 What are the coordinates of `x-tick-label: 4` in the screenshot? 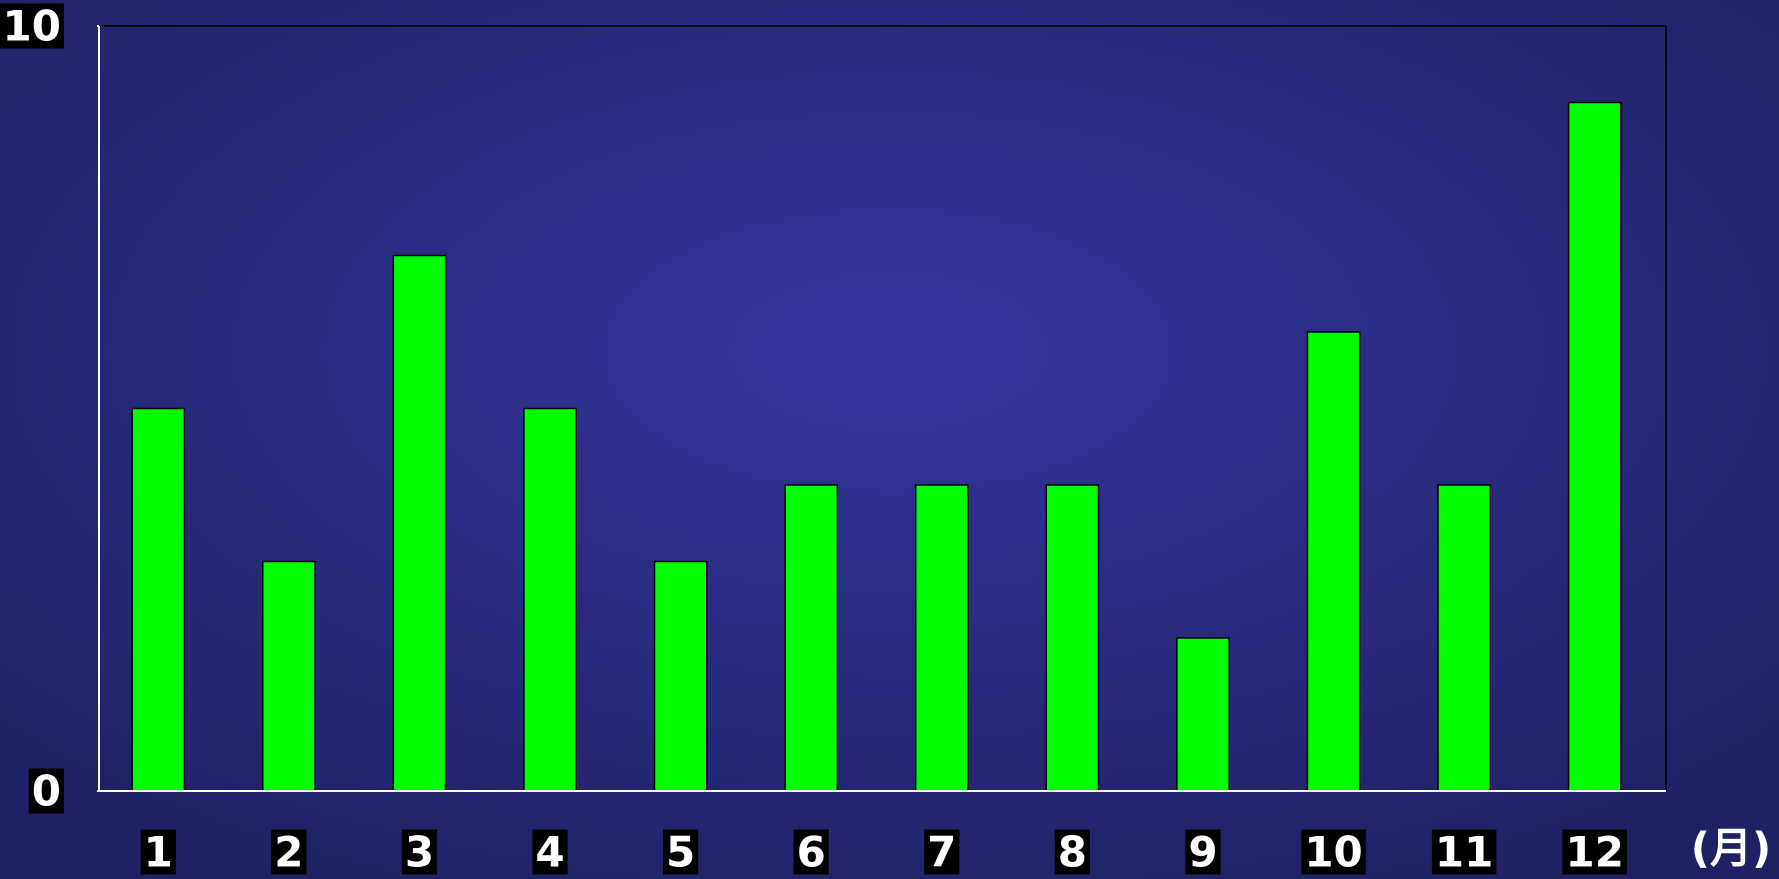 It's located at (549, 852).